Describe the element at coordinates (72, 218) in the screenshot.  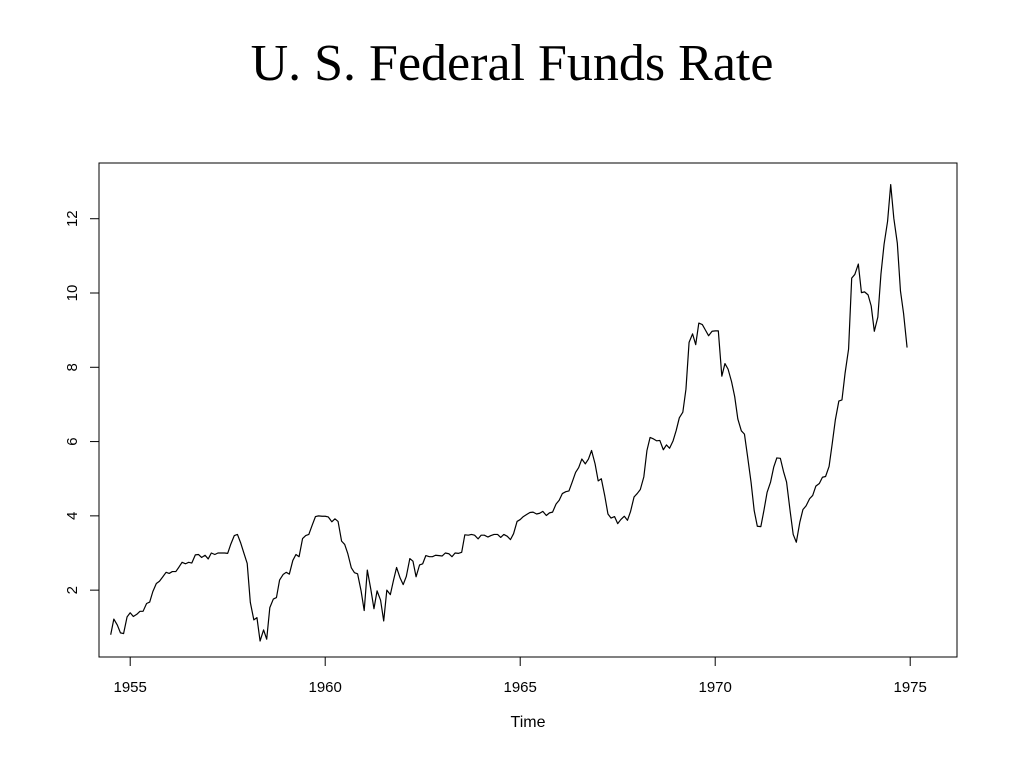
I see `y-tick-label: 12` at that location.